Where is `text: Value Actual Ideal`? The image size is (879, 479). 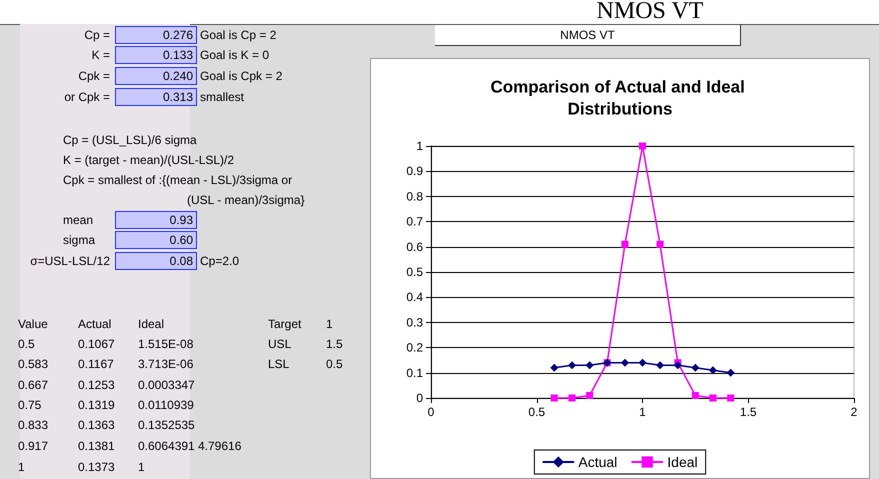
text: Value Actual Ideal is located at coordinates (92, 324).